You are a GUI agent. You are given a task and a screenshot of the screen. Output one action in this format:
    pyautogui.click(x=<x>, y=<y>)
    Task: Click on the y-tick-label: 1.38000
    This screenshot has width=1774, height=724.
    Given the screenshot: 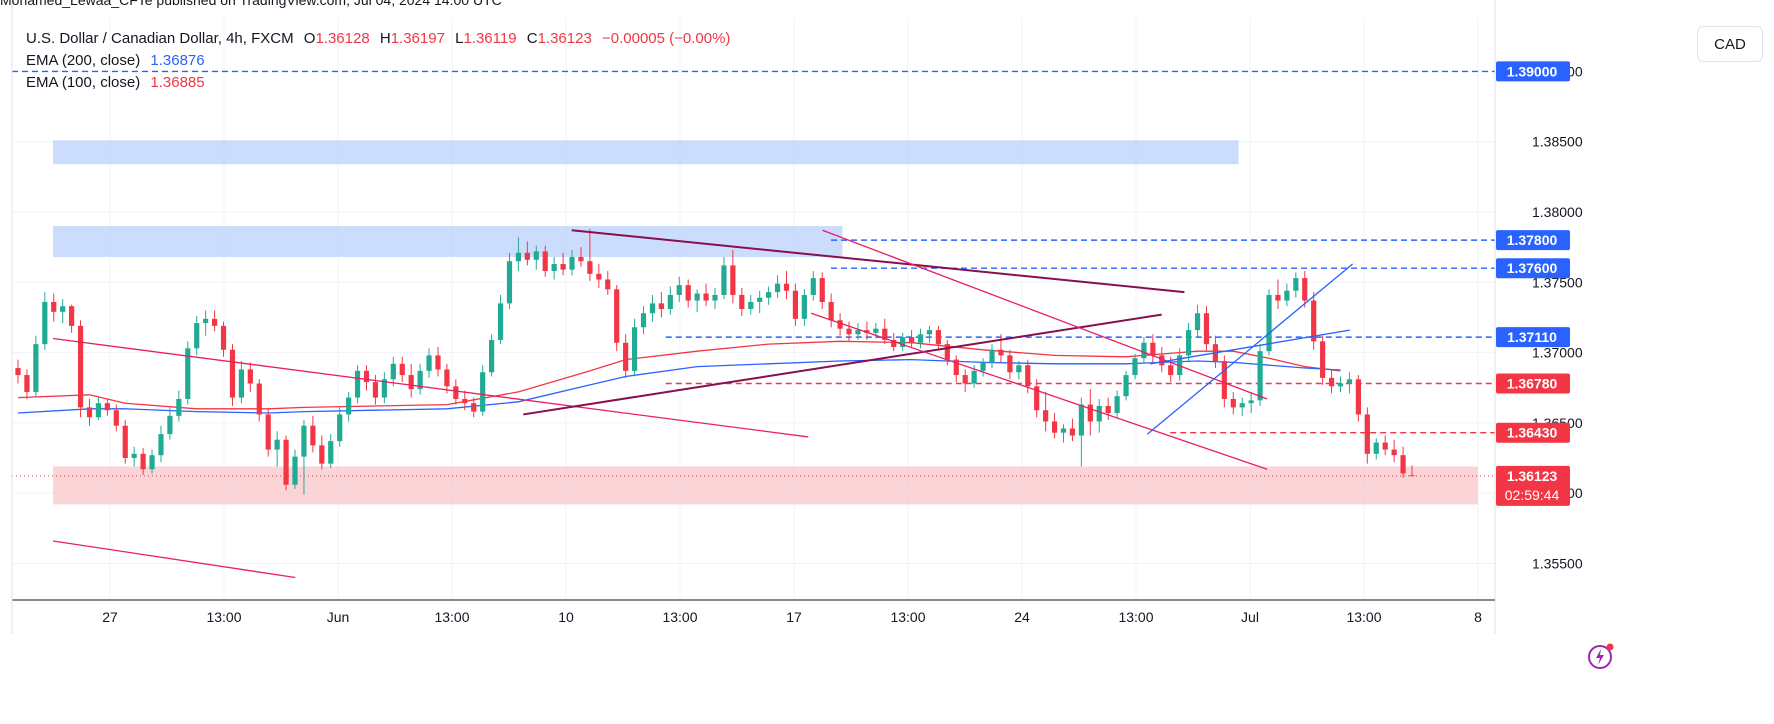 What is the action you would take?
    pyautogui.click(x=1557, y=212)
    